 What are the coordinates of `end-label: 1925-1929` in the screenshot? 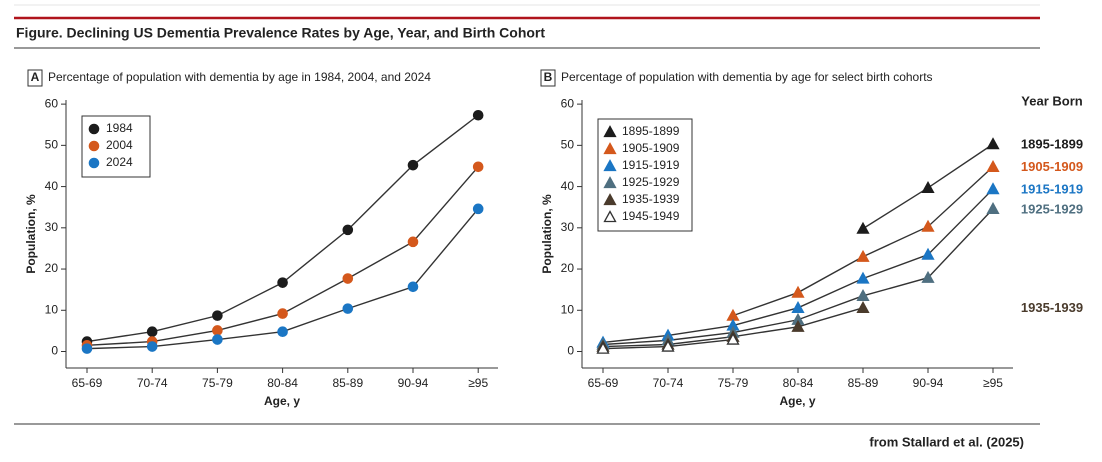 It's located at (1052, 208).